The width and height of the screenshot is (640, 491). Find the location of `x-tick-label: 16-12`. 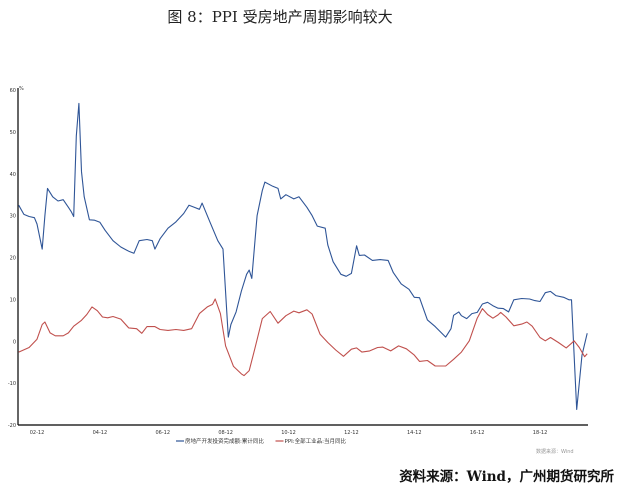

x-tick-label: 16-12 is located at coordinates (477, 433).